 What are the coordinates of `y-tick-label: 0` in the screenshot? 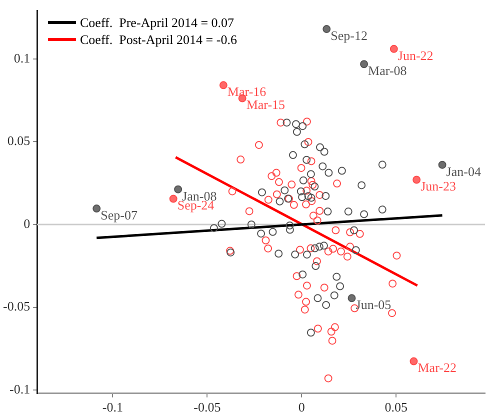 It's located at (27, 223).